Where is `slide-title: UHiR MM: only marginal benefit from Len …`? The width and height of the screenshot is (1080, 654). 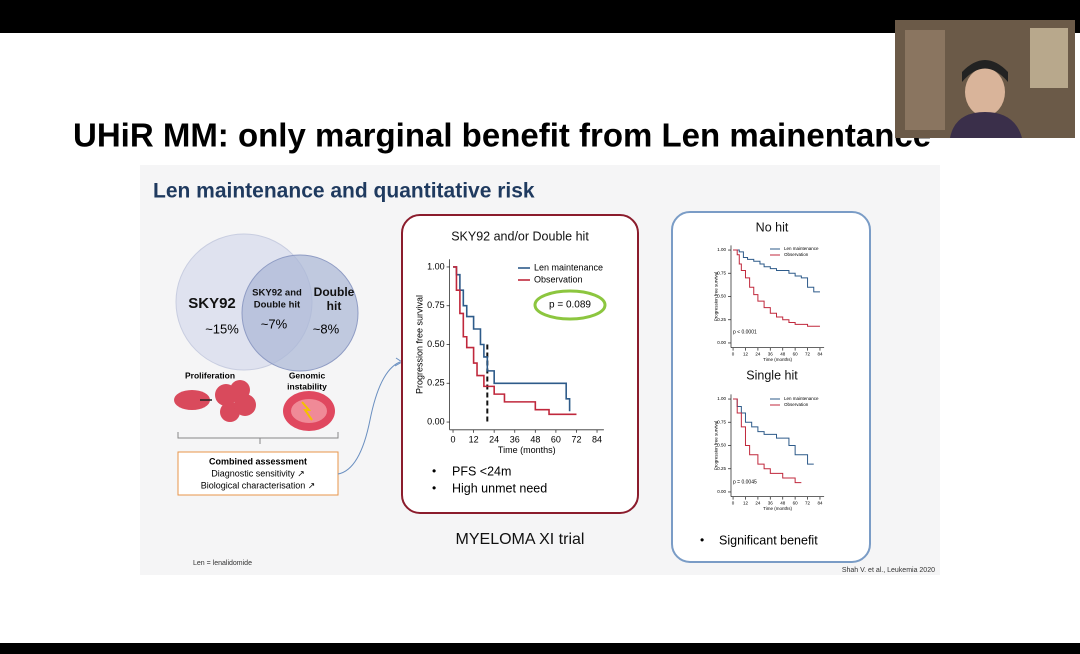
slide-title: UHiR MM: only marginal benefit from Len … is located at coordinates (502, 135).